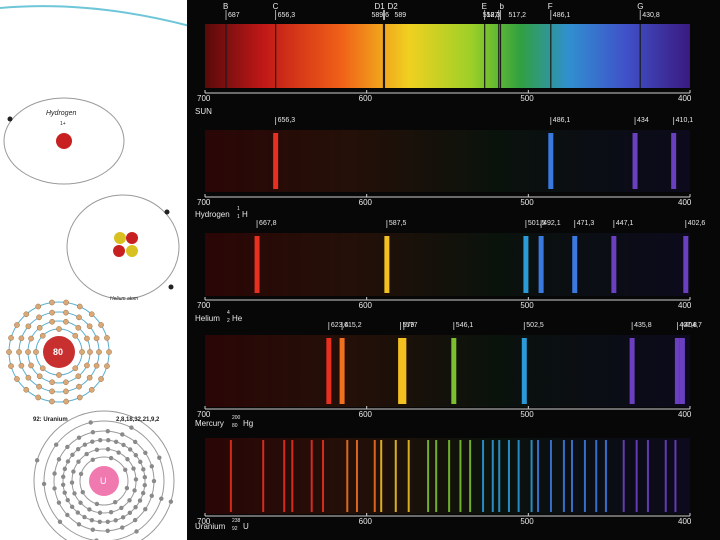 Image resolution: width=720 pixels, height=540 pixels. Describe the element at coordinates (64, 141) in the screenshot. I see `hydrogen-atom-diagram` at that location.